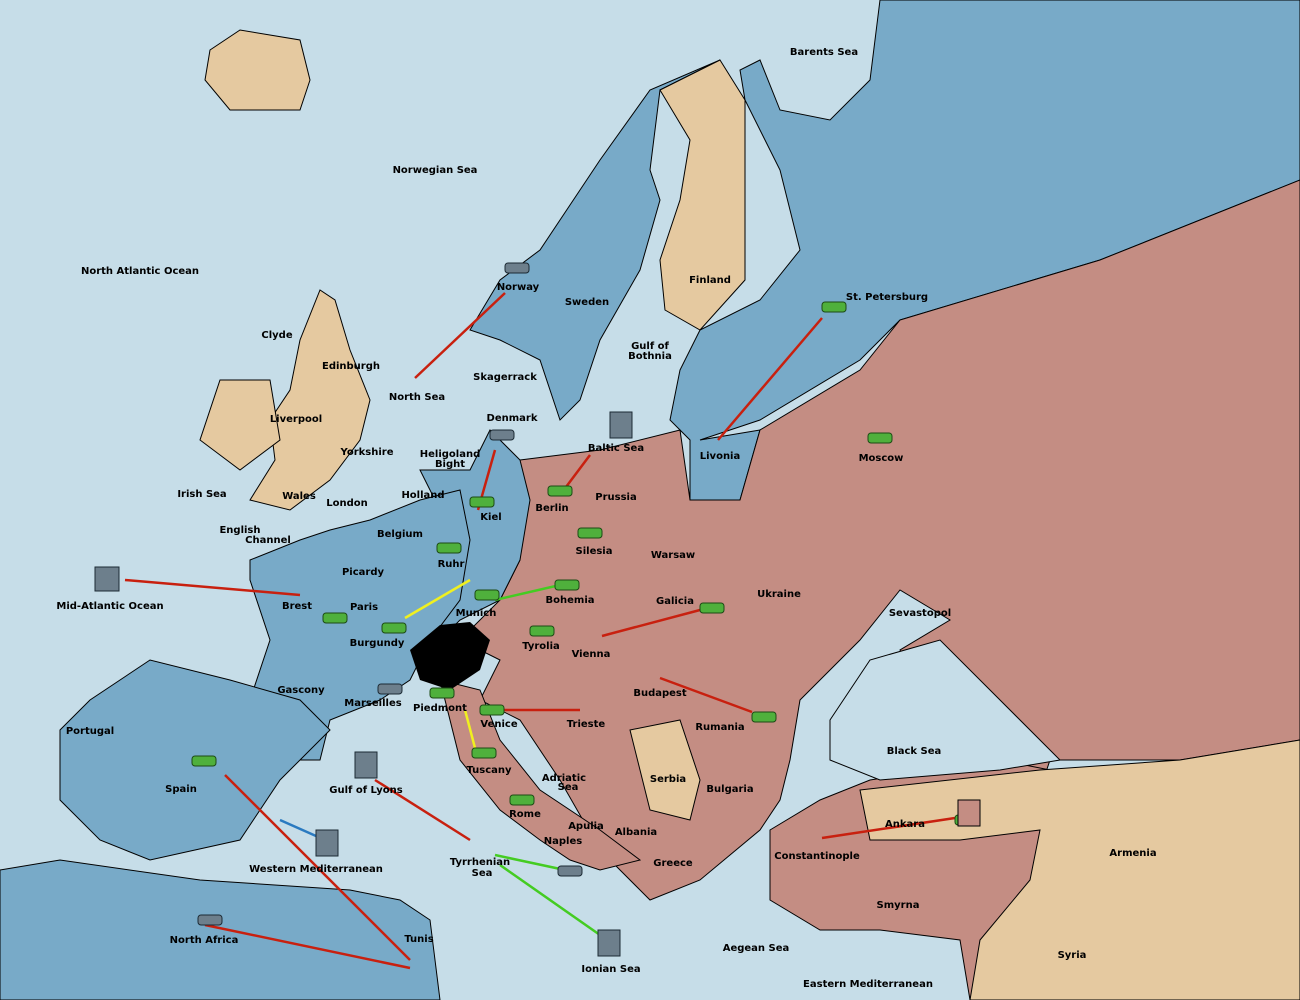  What do you see at coordinates (675, 601) in the screenshot?
I see `territory-label: Galicia` at bounding box center [675, 601].